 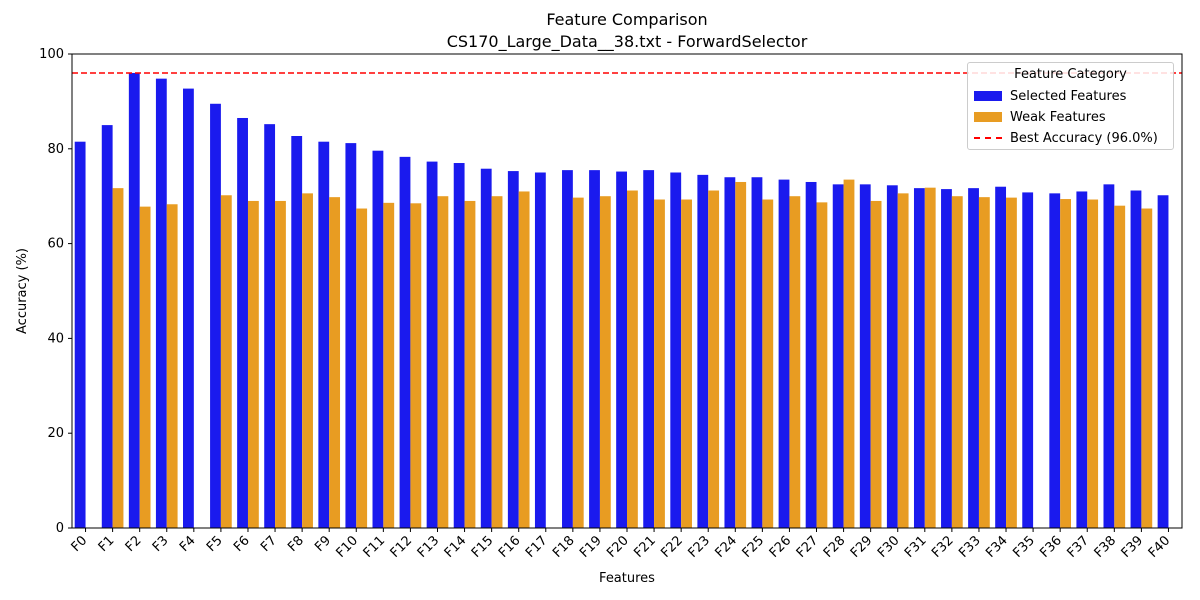 I want to click on bar-selected-F30, so click(x=892, y=356).